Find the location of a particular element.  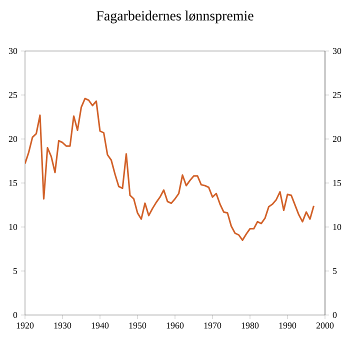

y-tick-label: 5 is located at coordinates (16, 271).